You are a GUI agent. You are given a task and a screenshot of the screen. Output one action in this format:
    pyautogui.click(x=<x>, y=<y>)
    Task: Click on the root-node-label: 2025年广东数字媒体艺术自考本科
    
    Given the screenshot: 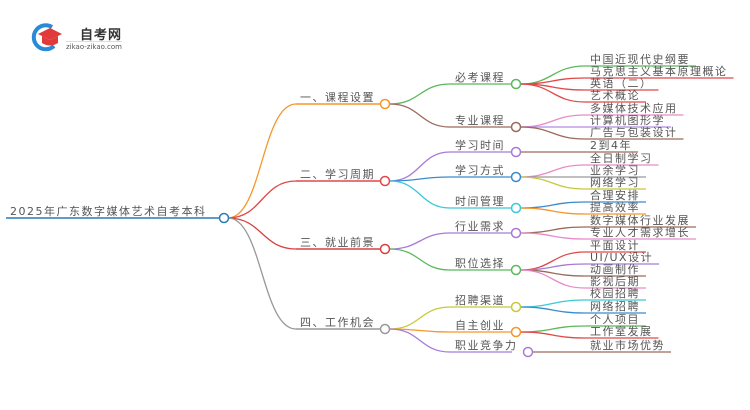 What is the action you would take?
    pyautogui.click(x=108, y=211)
    